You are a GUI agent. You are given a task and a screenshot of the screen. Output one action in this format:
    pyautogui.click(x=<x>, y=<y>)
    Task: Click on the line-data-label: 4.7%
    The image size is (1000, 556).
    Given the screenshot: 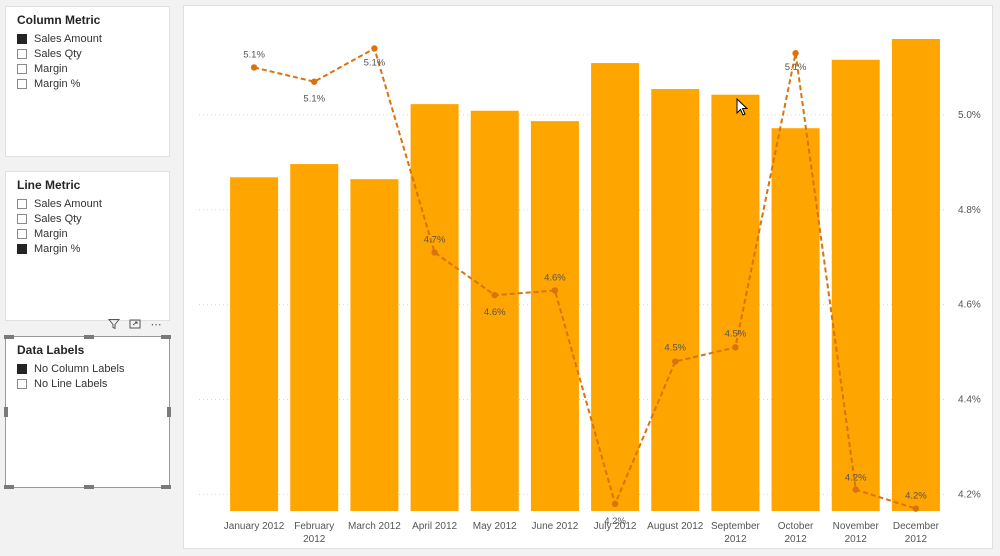 What is the action you would take?
    pyautogui.click(x=435, y=239)
    